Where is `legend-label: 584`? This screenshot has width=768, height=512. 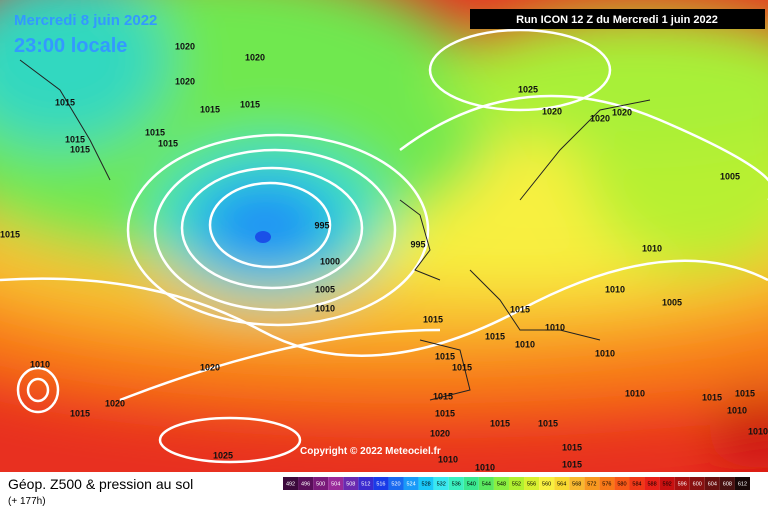
legend-label: 584 is located at coordinates (636, 484).